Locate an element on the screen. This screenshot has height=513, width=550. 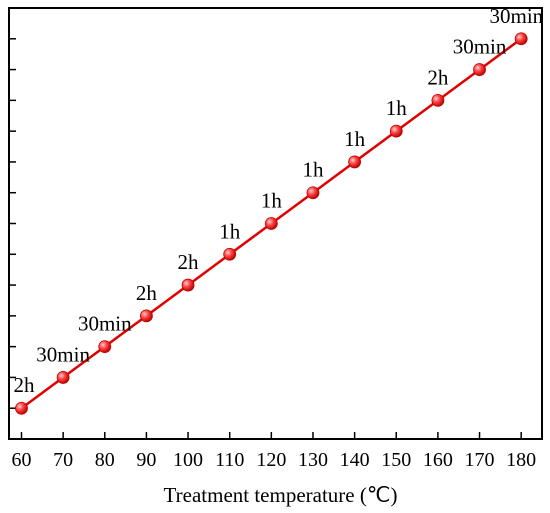
point-label-140: 1h is located at coordinates (355, 139).